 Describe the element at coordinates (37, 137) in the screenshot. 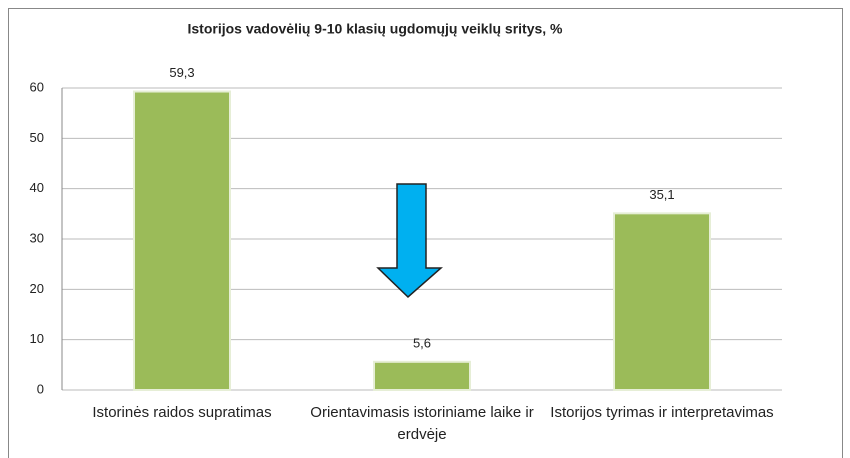

I see `y-tick-label: 50` at that location.